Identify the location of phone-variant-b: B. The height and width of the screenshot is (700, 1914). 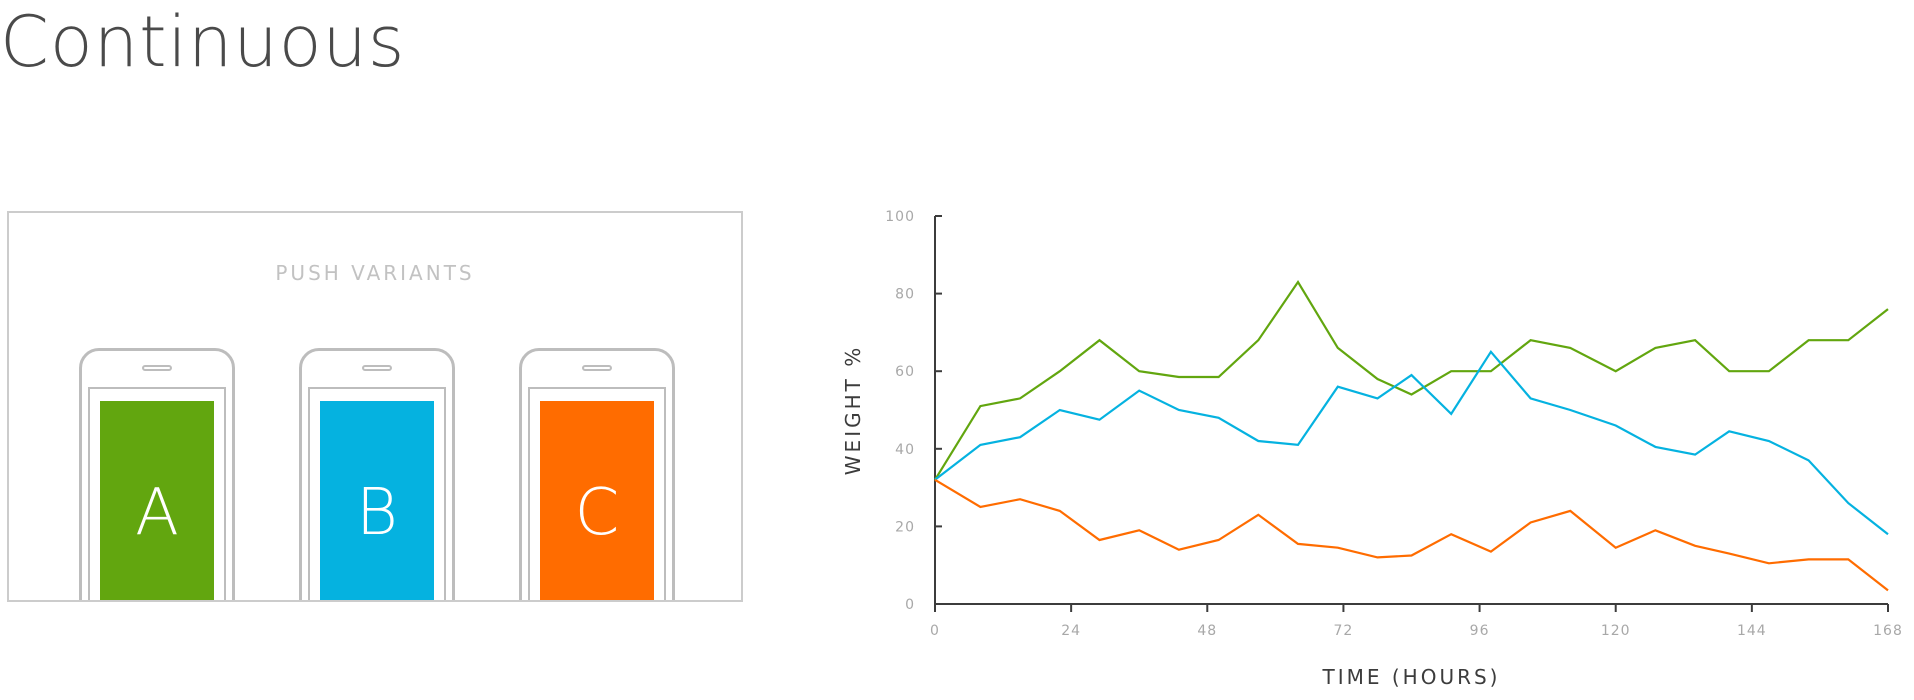
(377, 474).